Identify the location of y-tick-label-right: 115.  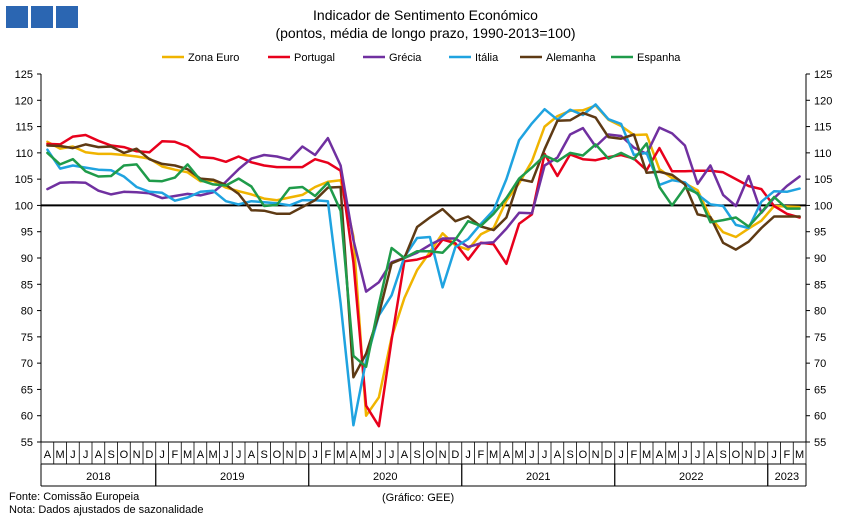
(823, 128).